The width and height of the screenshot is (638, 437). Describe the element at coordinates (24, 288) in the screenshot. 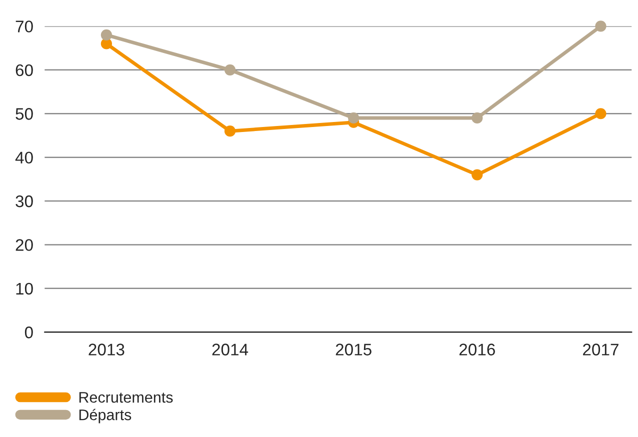

I see `y-tick-label: 10` at that location.